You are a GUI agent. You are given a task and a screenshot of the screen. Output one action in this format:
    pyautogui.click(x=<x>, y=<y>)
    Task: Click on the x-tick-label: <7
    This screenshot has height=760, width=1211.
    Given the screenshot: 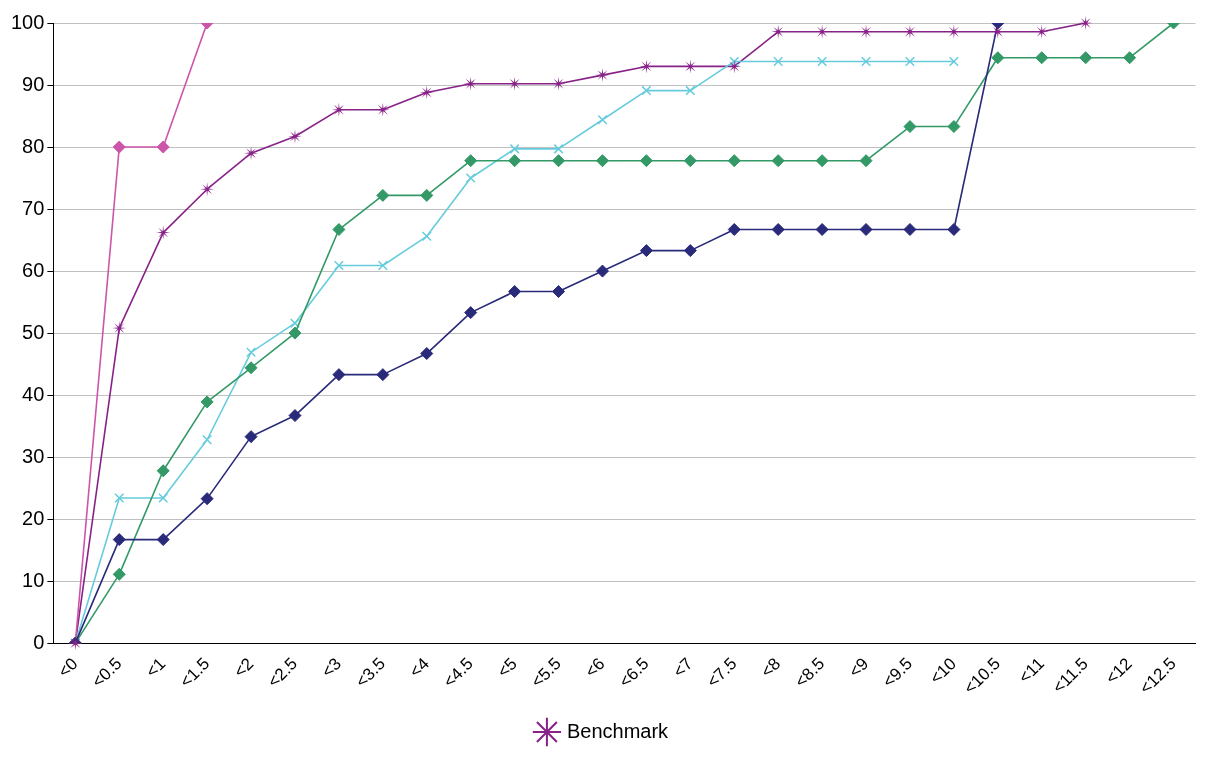 What is the action you would take?
    pyautogui.click(x=683, y=668)
    